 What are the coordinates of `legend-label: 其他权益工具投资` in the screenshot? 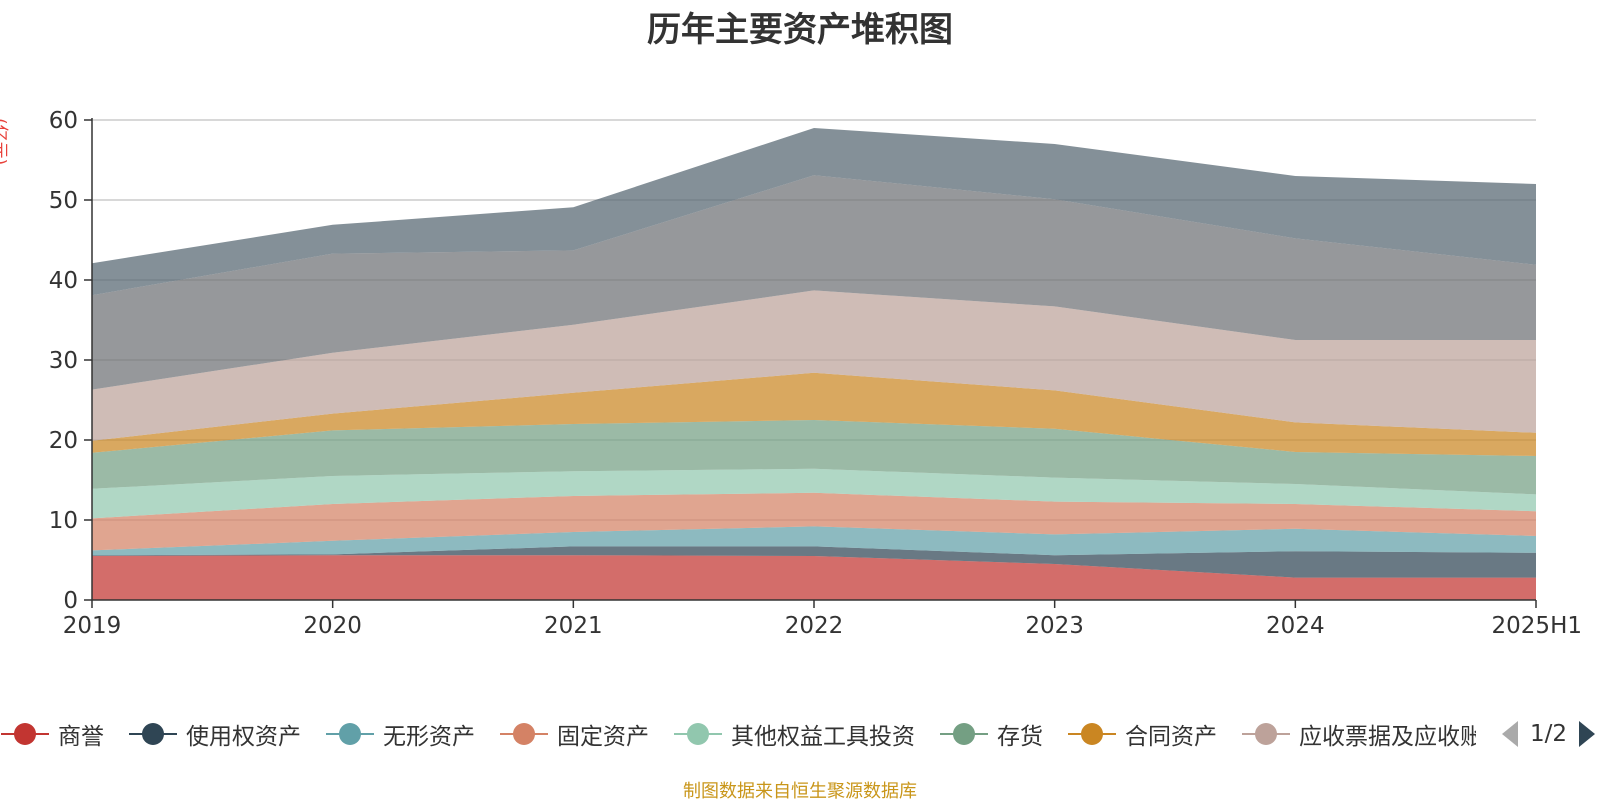 It's located at (823, 737).